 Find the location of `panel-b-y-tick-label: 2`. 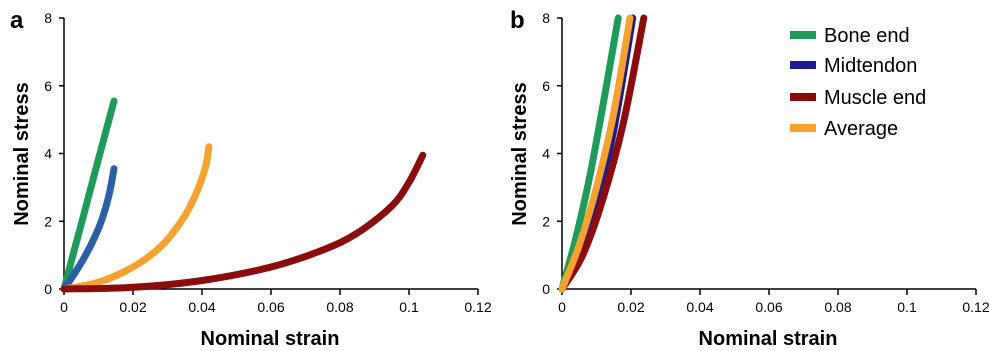

panel-b-y-tick-label: 2 is located at coordinates (546, 221).